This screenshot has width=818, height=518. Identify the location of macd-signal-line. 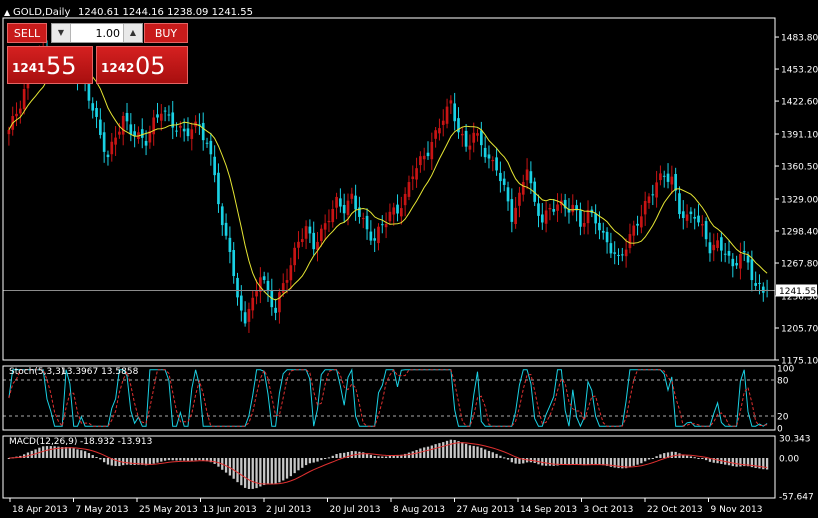
(388, 463).